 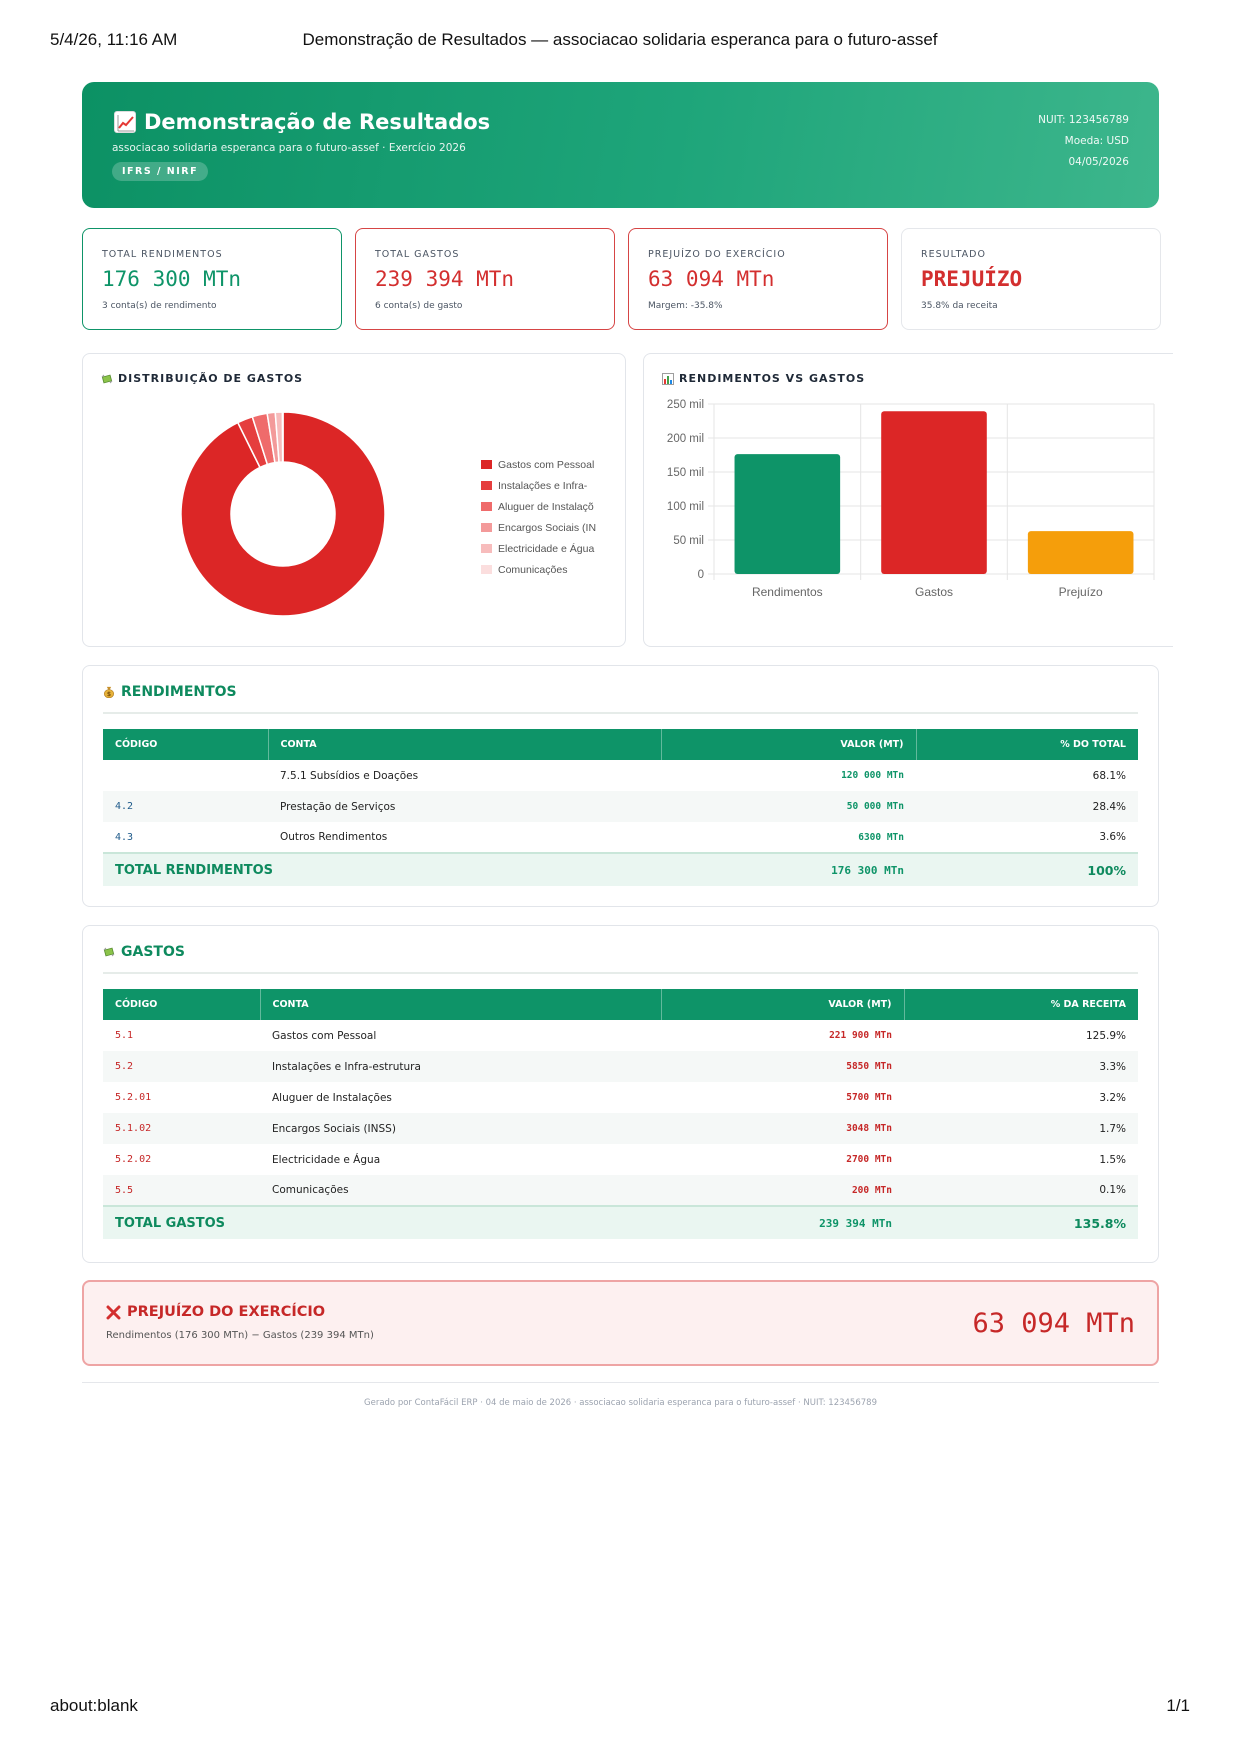 What do you see at coordinates (546, 548) in the screenshot?
I see `legend-label: Electricidade e Água` at bounding box center [546, 548].